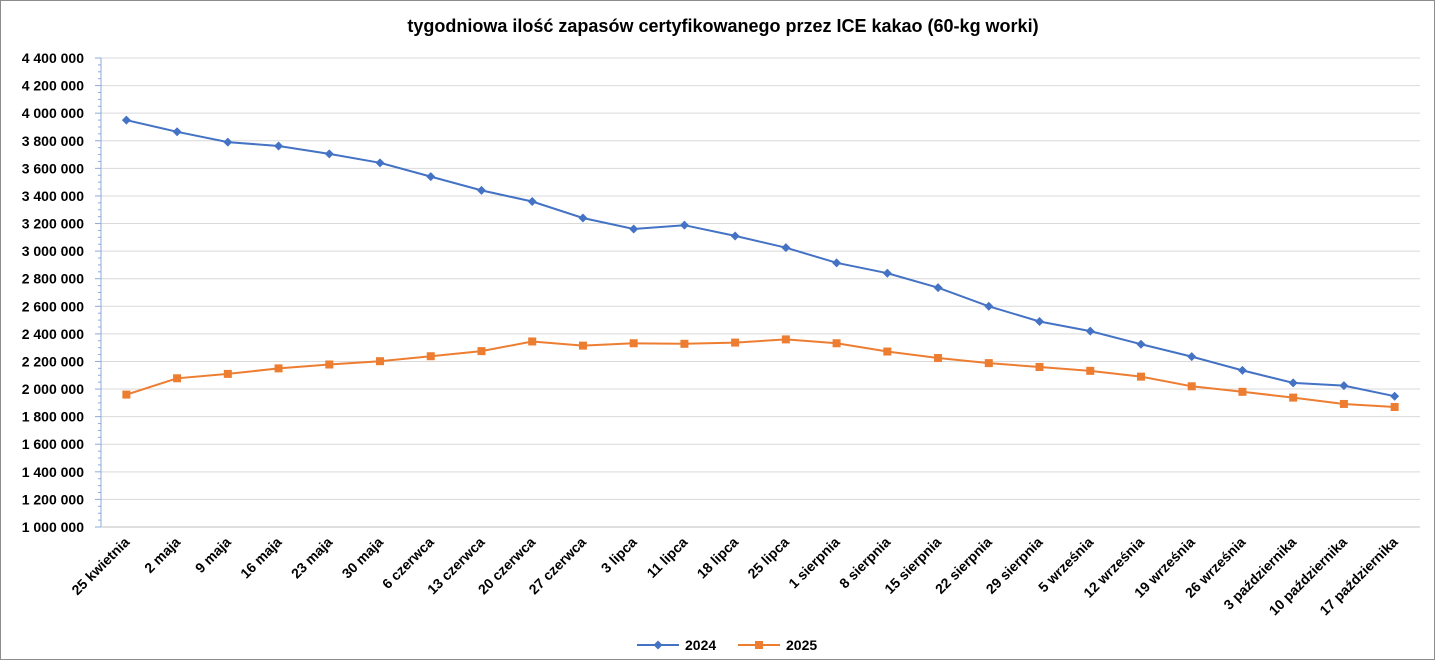 The width and height of the screenshot is (1435, 660). Describe the element at coordinates (362, 558) in the screenshot. I see `x-tick-label: 30 maja` at that location.